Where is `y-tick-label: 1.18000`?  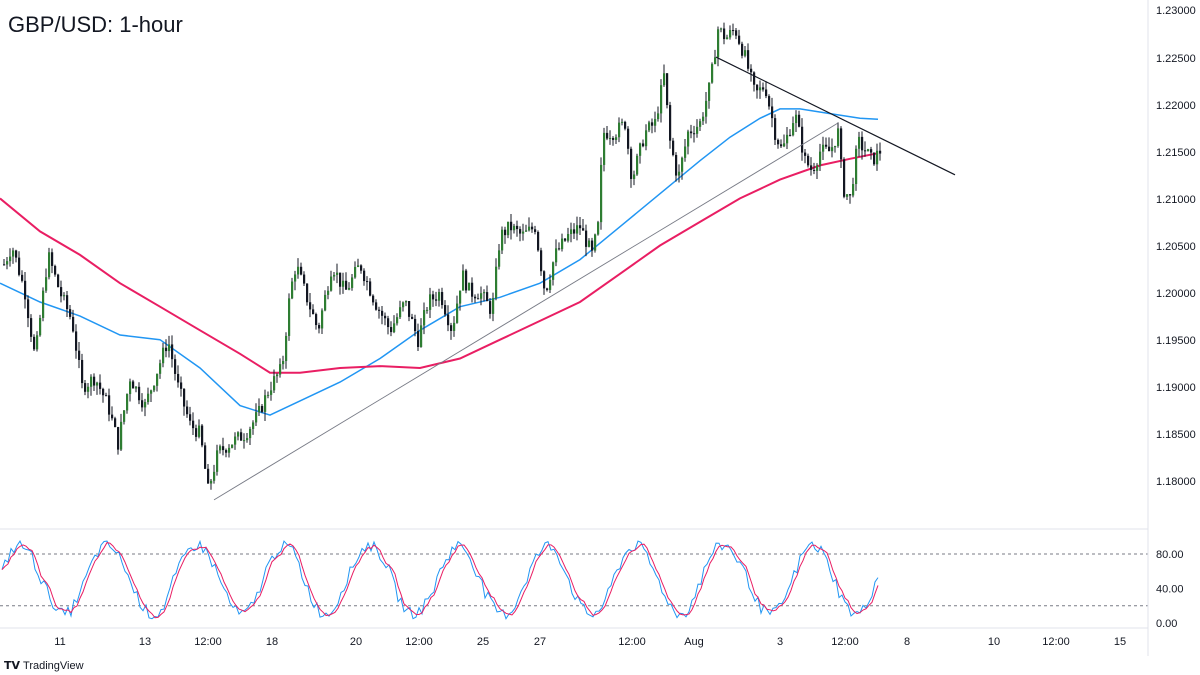
y-tick-label: 1.18000 is located at coordinates (1176, 482).